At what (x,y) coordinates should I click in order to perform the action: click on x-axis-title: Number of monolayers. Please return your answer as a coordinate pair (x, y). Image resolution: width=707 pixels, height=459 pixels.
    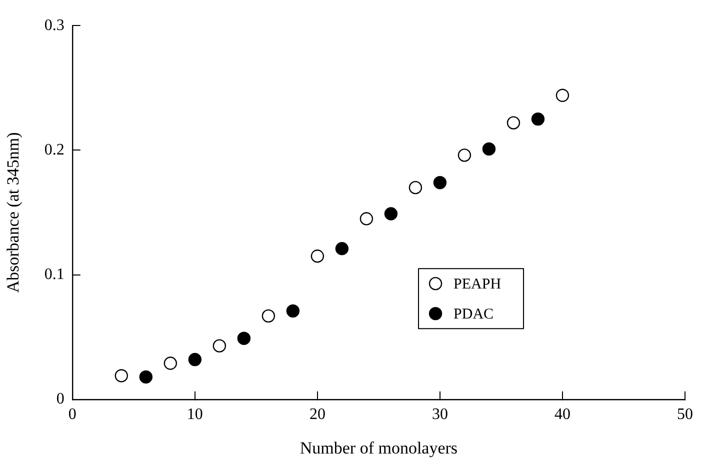
    Looking at the image, I should click on (379, 448).